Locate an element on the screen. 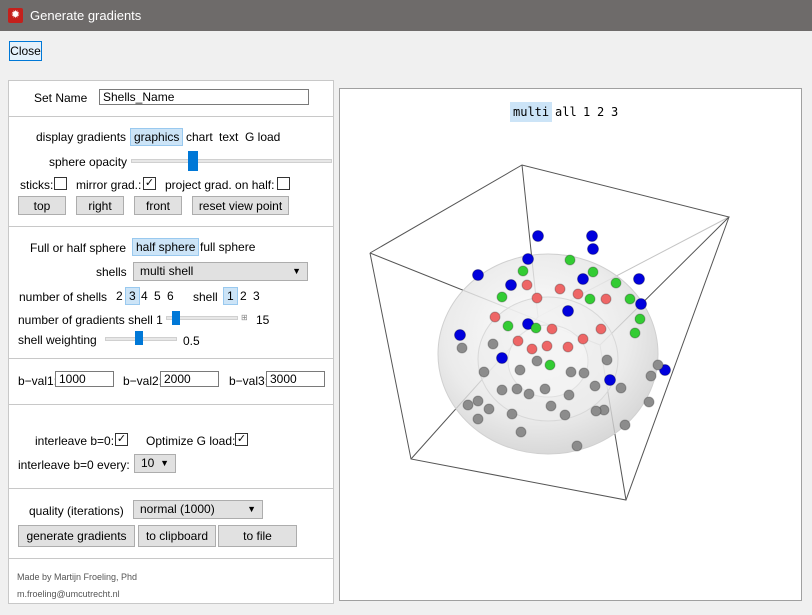 This screenshot has width=812, height=615. sphere-type-label: Full or half sphere is located at coordinates (78, 248).